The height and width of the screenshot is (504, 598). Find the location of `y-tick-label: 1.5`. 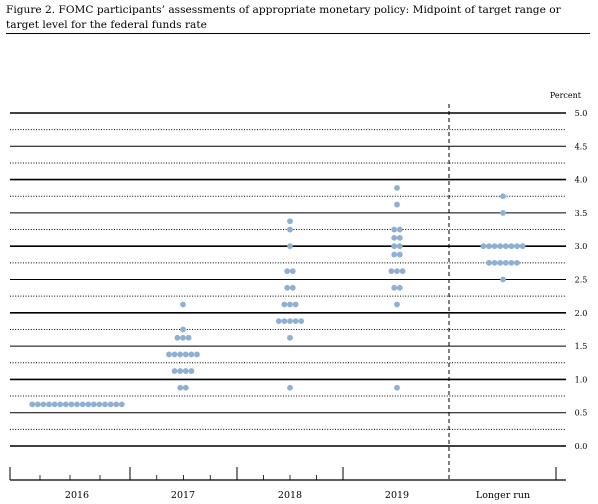

y-tick-label: 1.5 is located at coordinates (581, 346).